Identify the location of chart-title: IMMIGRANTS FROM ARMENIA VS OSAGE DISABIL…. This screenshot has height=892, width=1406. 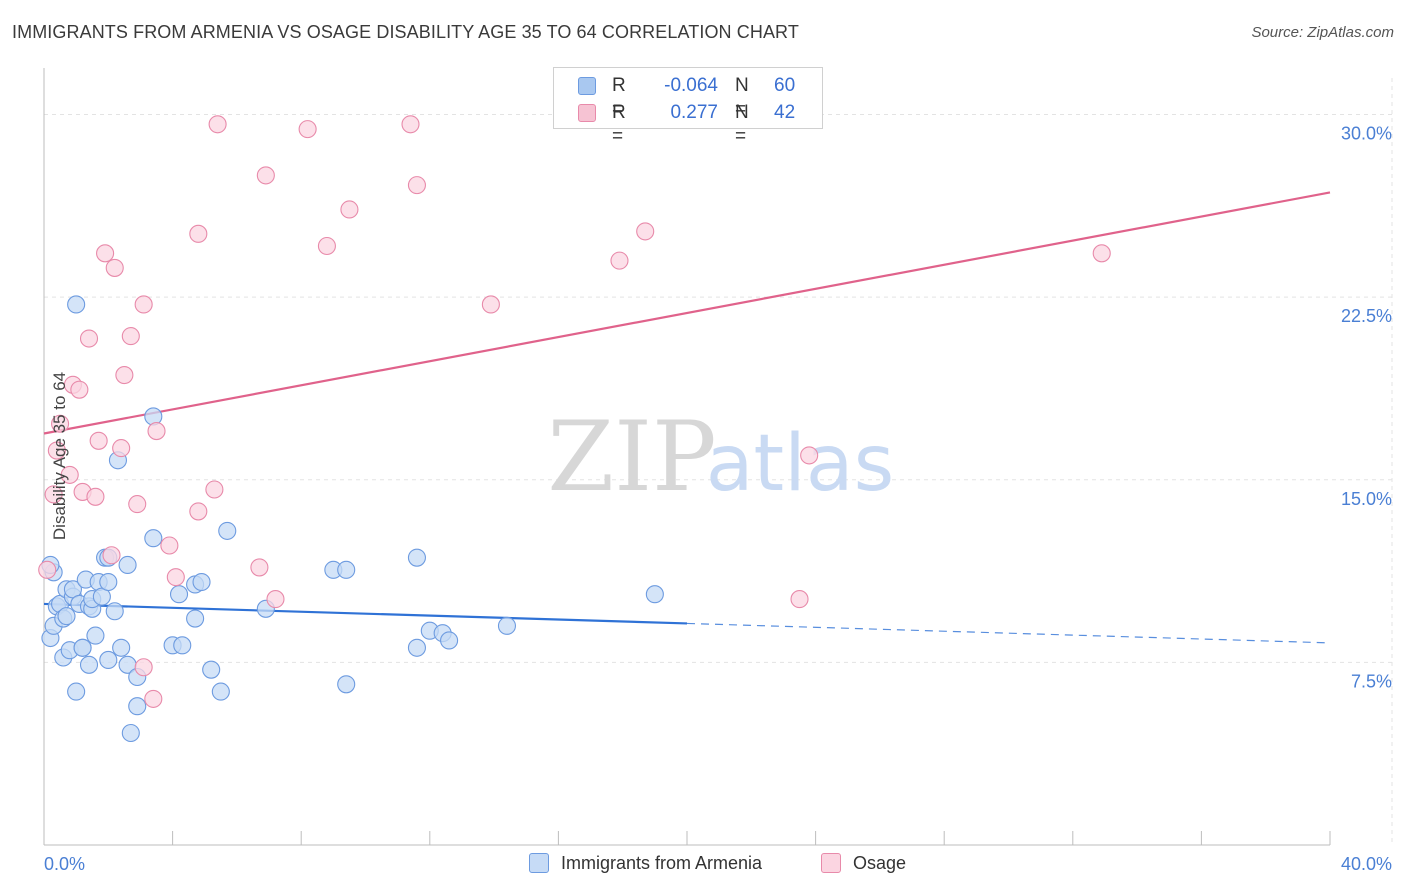
(405, 32).